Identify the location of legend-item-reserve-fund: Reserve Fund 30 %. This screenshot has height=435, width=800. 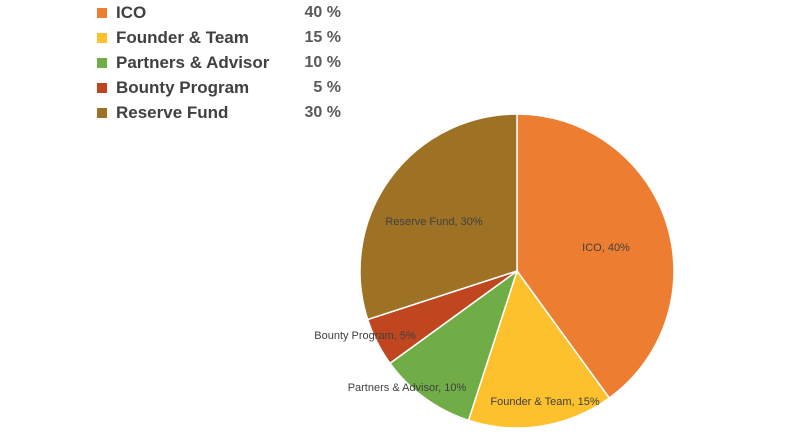
(227, 112).